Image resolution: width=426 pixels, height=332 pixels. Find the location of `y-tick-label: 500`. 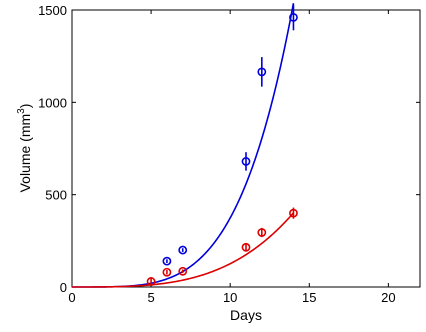

y-tick-label: 500 is located at coordinates (56, 195).